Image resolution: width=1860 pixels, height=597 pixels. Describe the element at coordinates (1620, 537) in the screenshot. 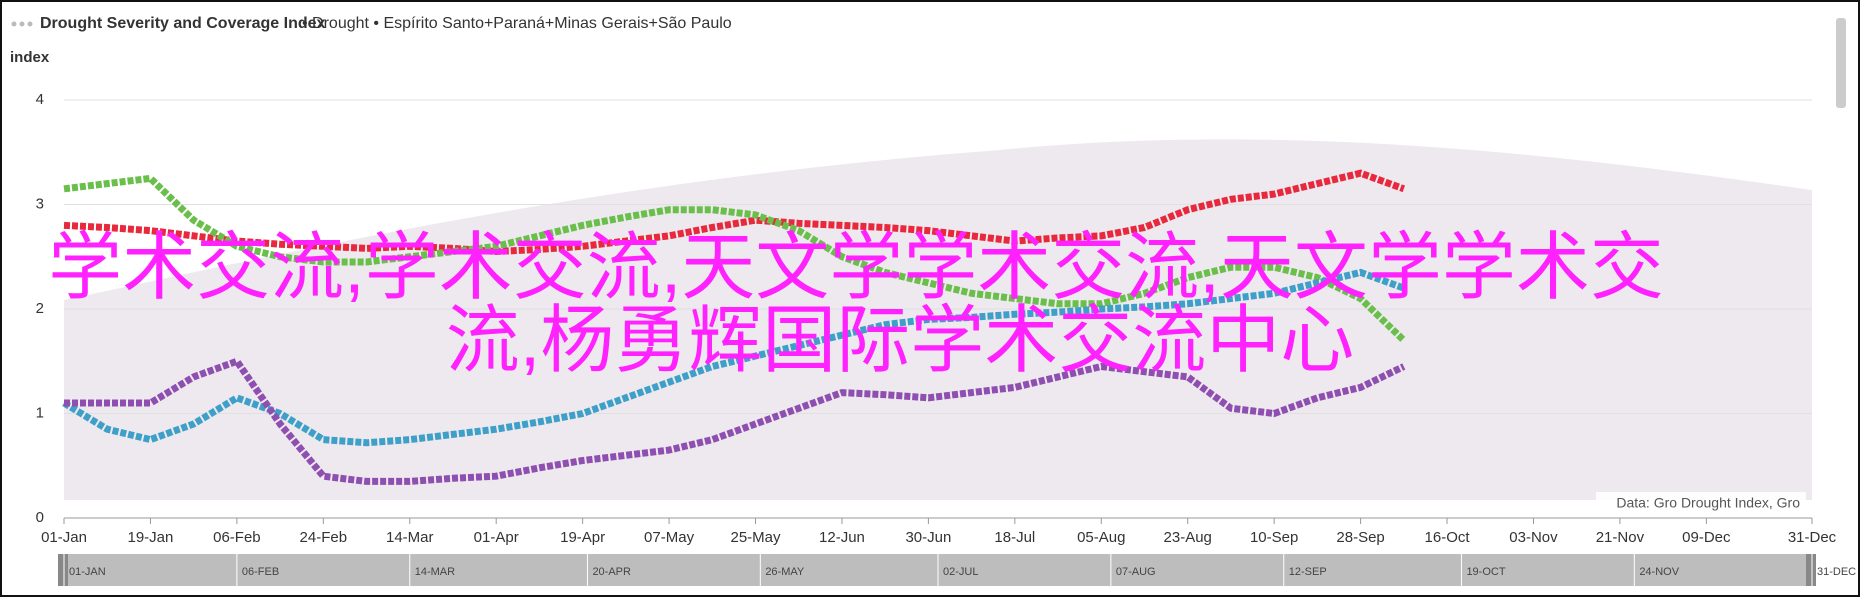

I see `x-tick-label: 21-Nov` at that location.